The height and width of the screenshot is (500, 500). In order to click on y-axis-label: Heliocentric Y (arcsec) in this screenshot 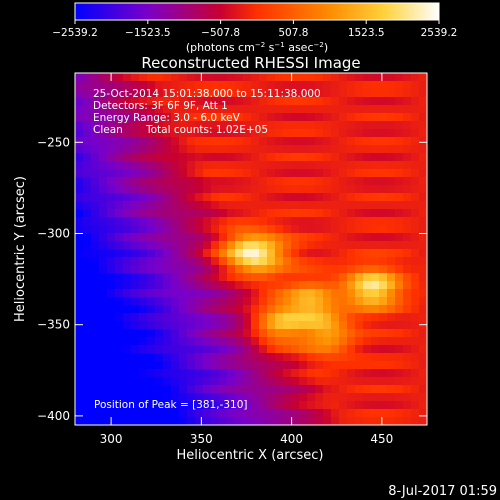, I will do `click(20, 249)`.